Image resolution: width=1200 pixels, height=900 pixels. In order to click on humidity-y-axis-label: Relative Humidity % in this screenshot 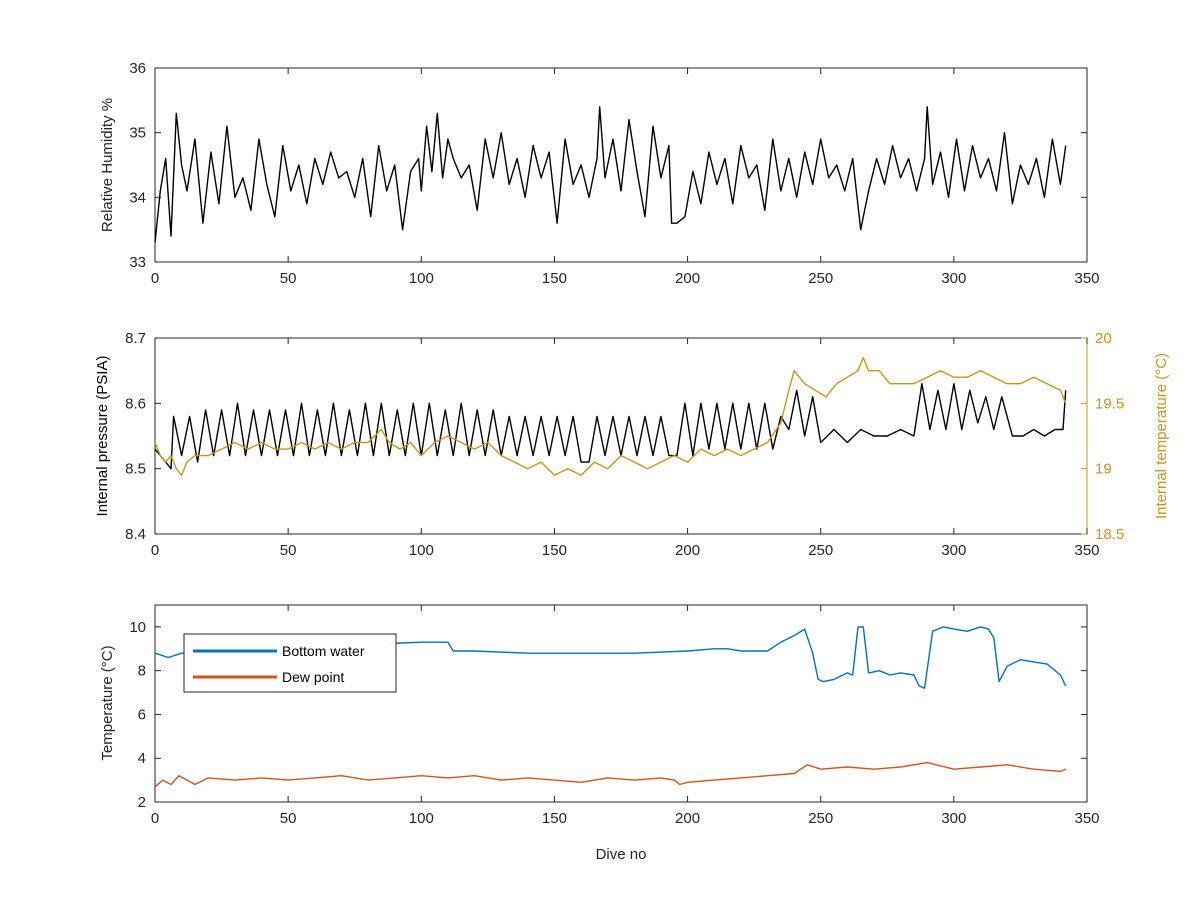, I will do `click(107, 165)`.